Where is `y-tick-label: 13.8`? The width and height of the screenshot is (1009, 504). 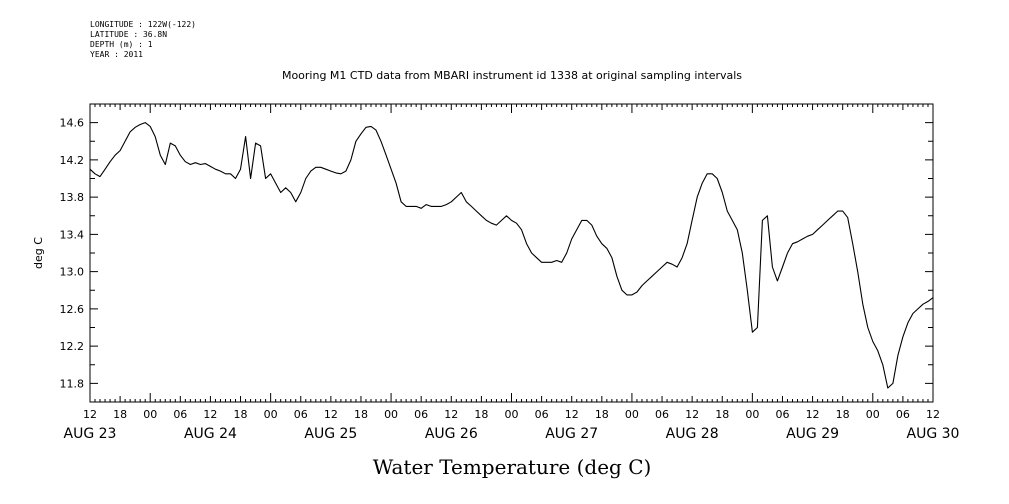
y-tick-label: 13.8 is located at coordinates (72, 197).